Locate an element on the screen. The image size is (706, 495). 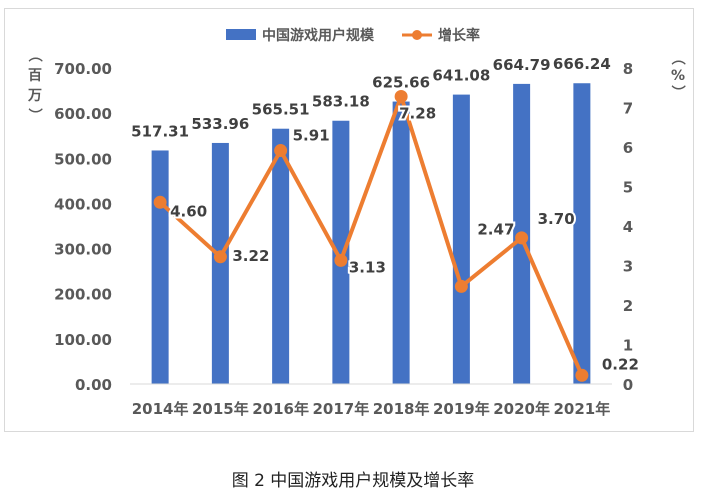
x-tick-label: 2017年 is located at coordinates (341, 409).